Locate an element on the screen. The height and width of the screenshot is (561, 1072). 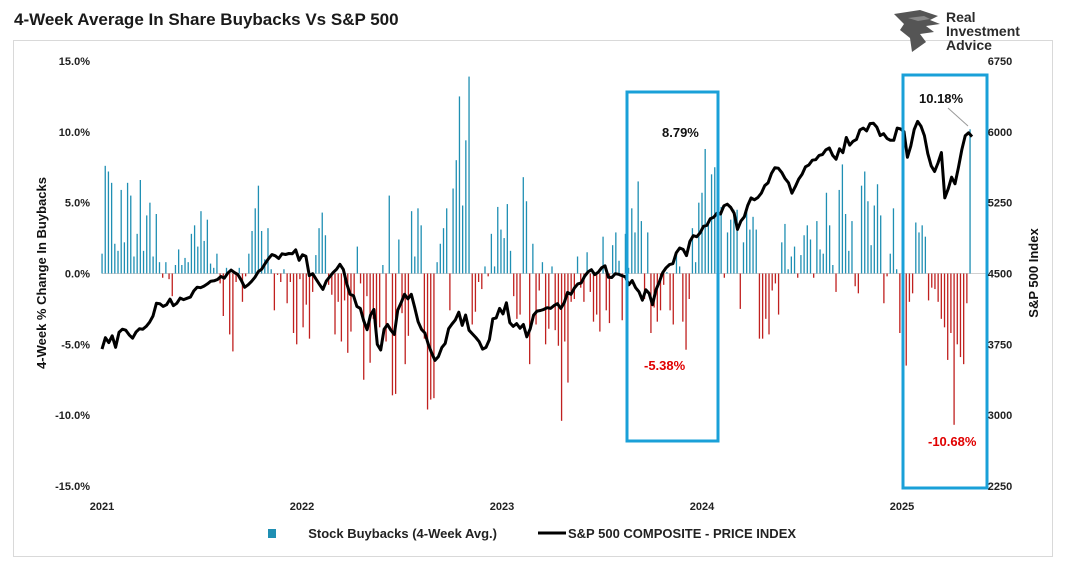
left-tick-label: -5.0% is located at coordinates (75, 345).